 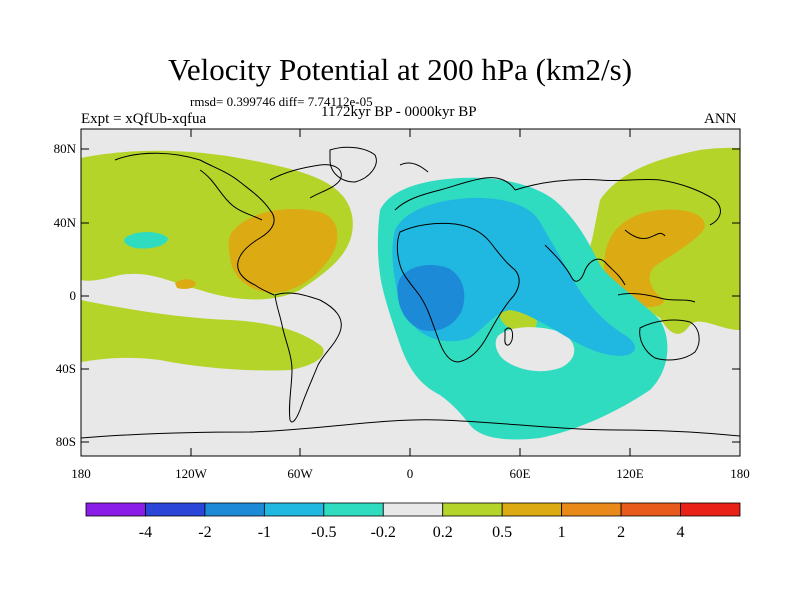 What do you see at coordinates (281, 101) in the screenshot?
I see `stats-line: rmsd= 0.399746 diff= 7.74112e-05` at bounding box center [281, 101].